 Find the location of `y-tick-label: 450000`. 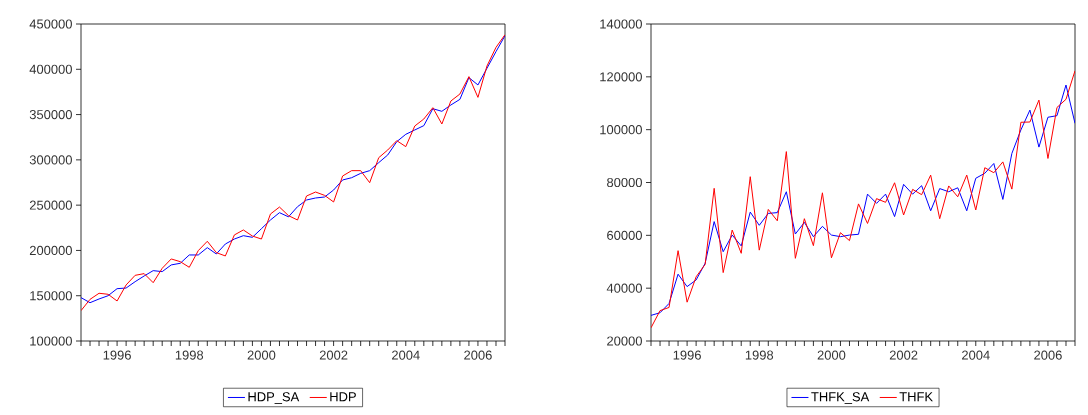

y-tick-label: 450000 is located at coordinates (50, 24).